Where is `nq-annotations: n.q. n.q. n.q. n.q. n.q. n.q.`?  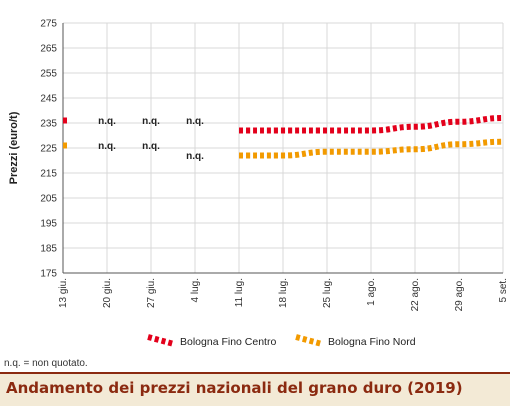
nq-annotations: n.q. n.q. n.q. n.q. n.q. n.q. is located at coordinates (151, 139).